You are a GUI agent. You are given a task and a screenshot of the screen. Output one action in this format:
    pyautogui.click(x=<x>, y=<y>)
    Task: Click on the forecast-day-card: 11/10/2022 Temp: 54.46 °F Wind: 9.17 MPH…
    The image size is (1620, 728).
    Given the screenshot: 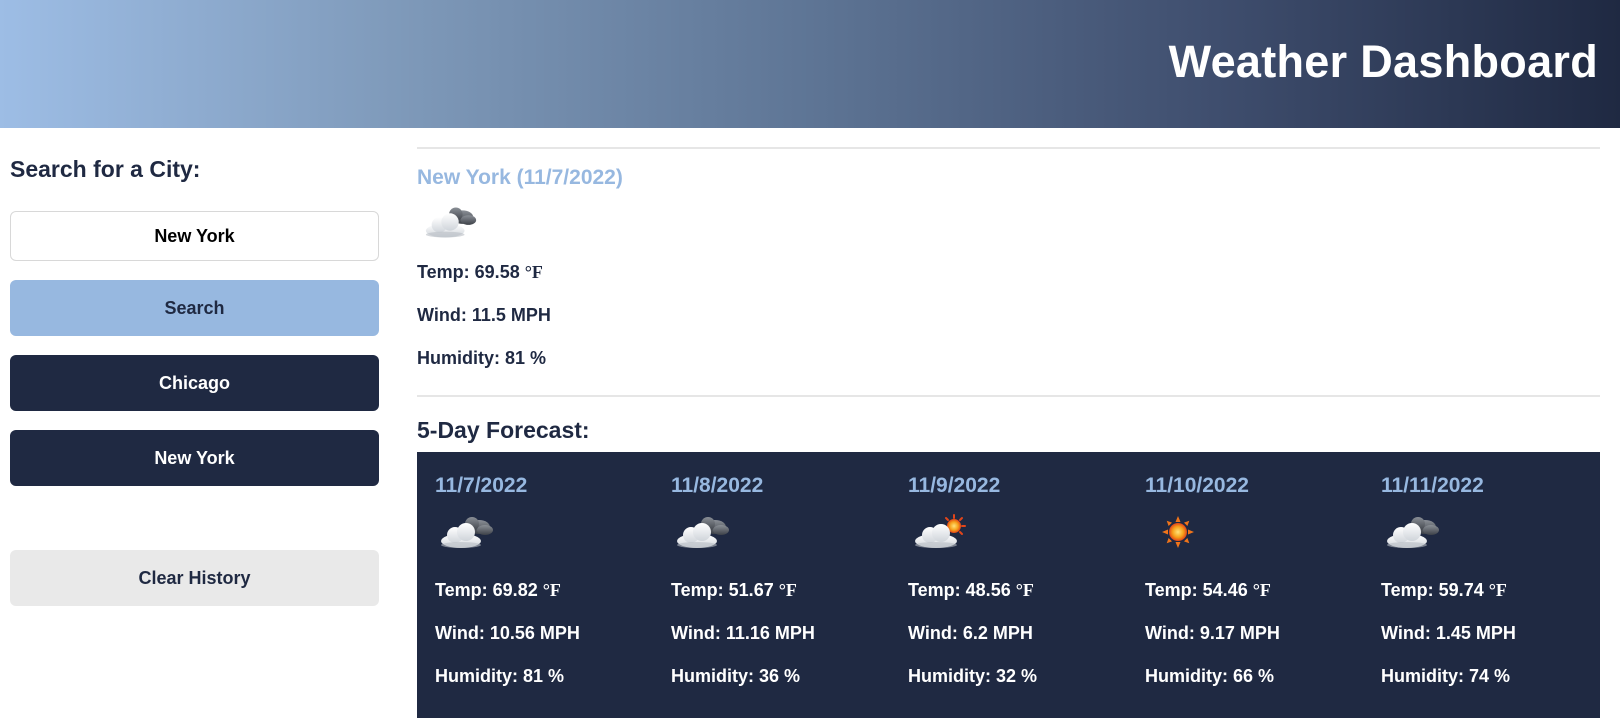 What is the action you would take?
    pyautogui.click(x=1260, y=585)
    